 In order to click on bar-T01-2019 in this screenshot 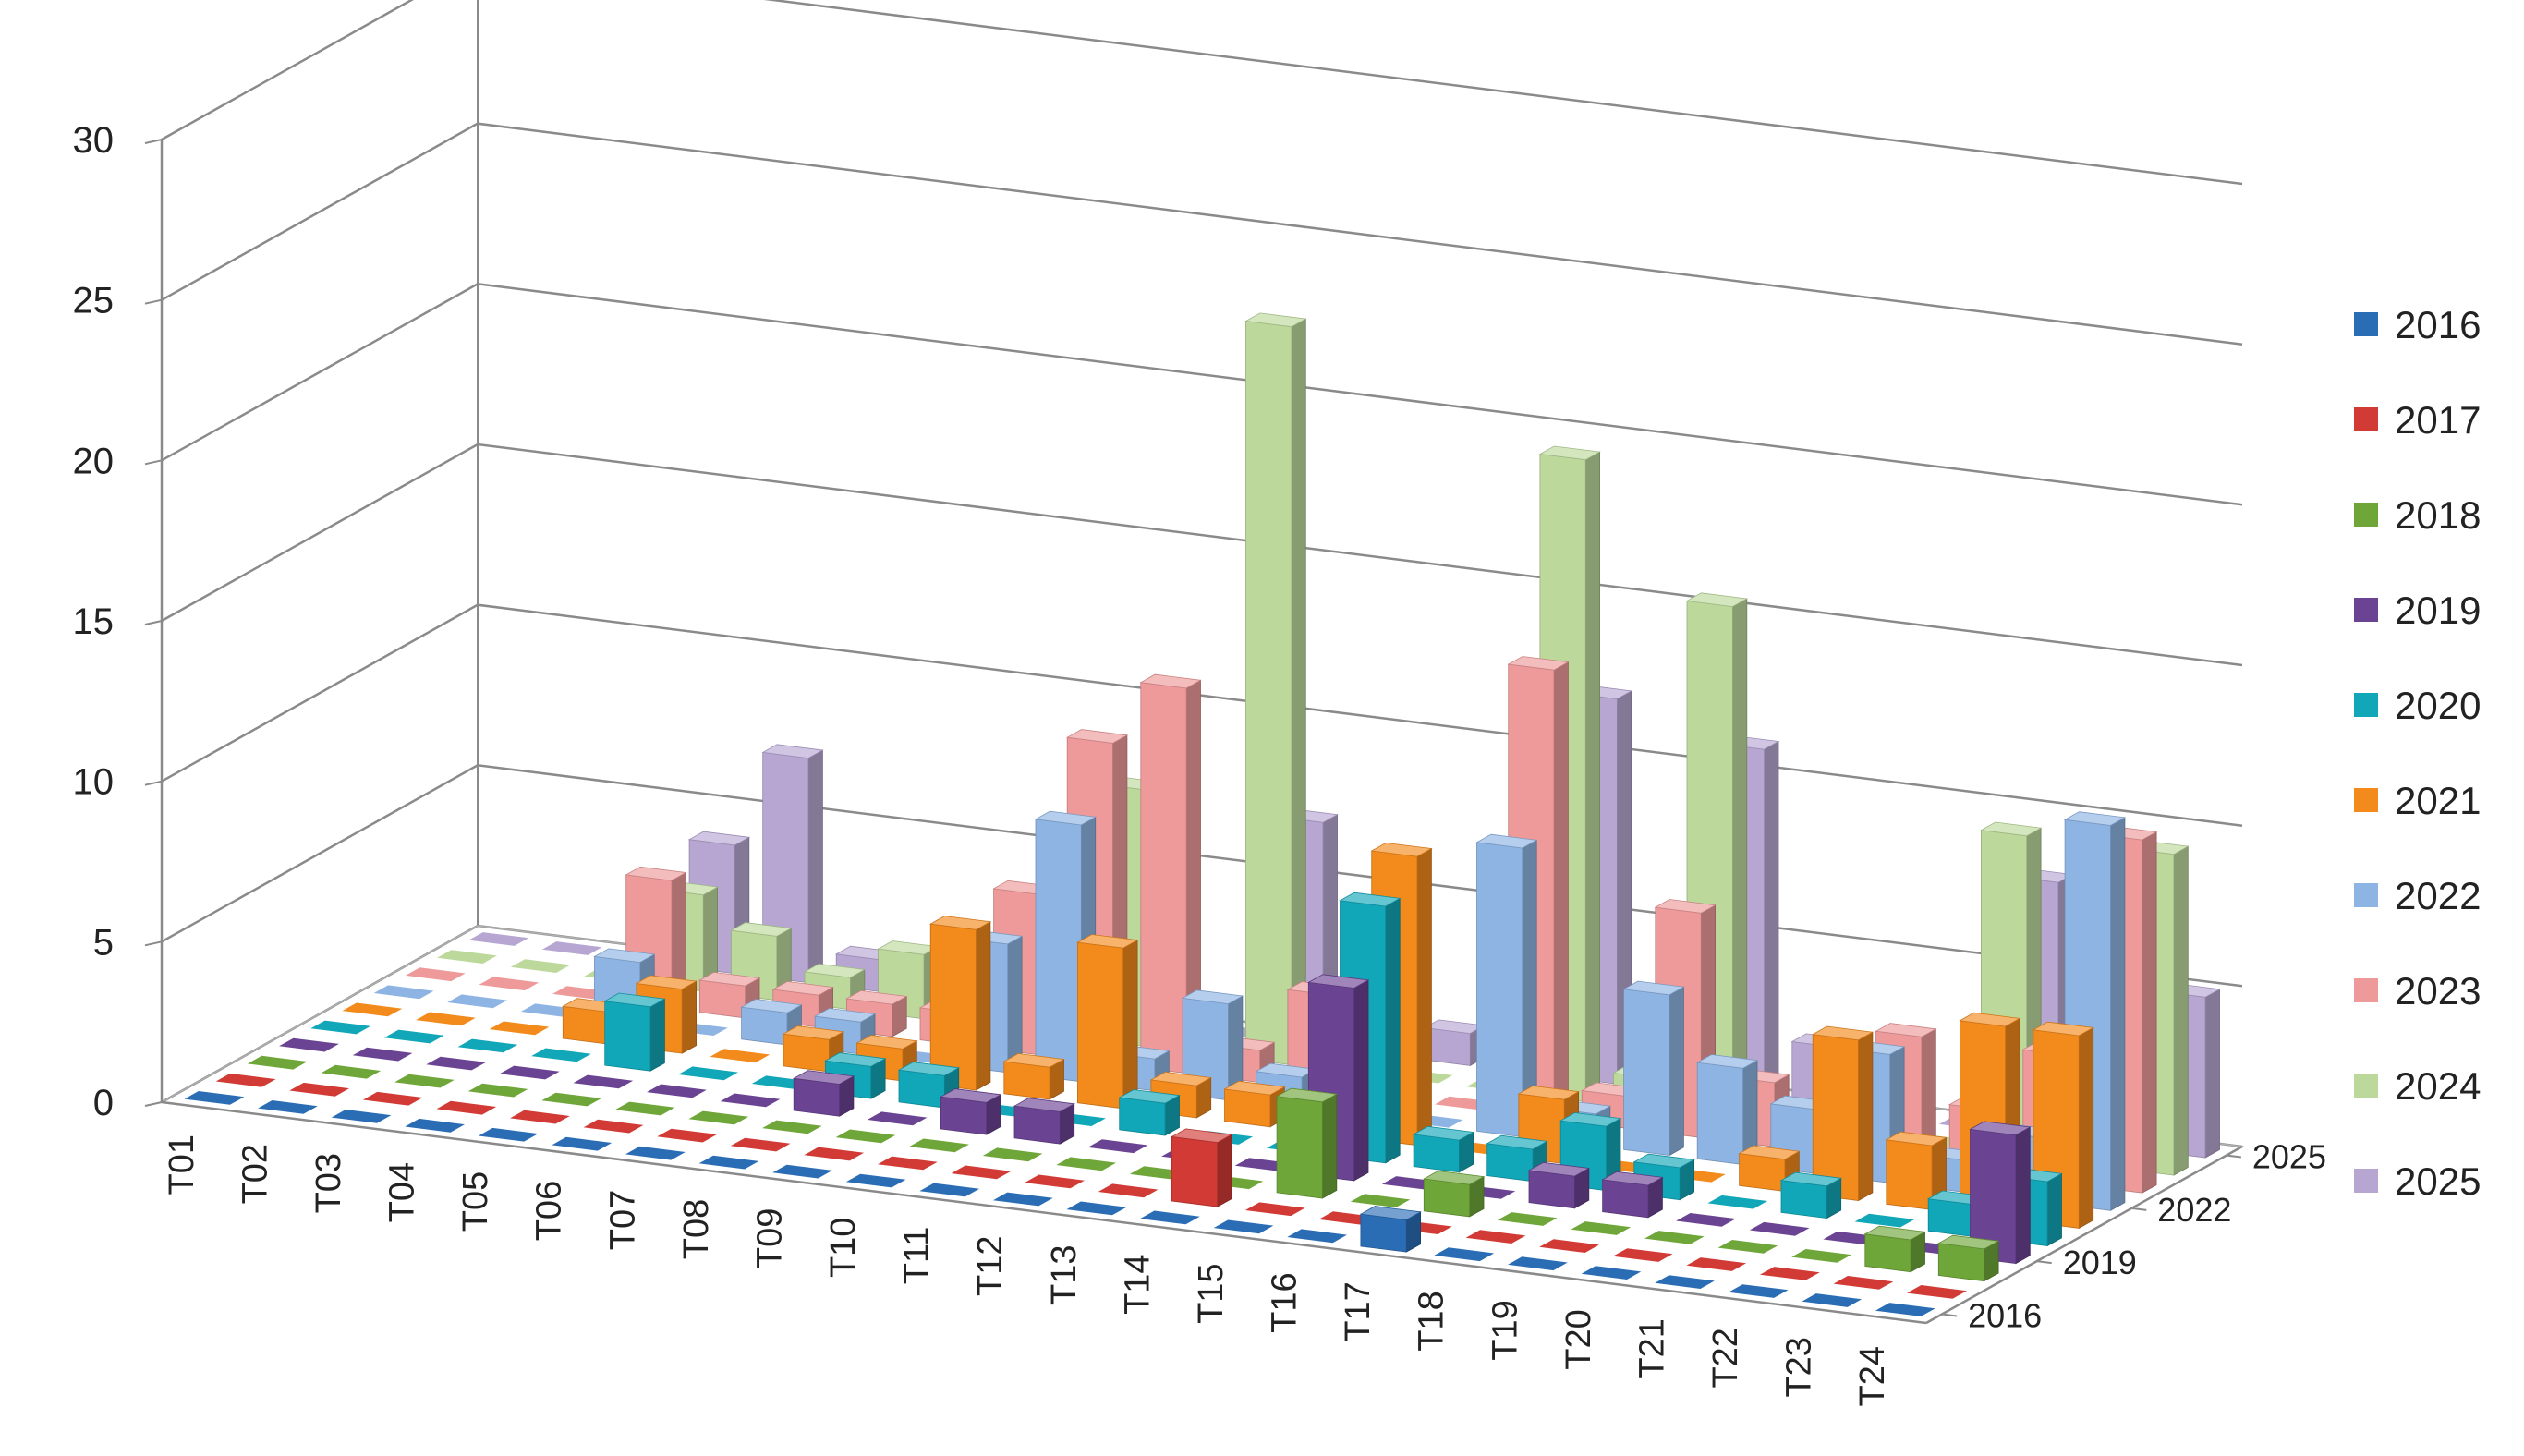, I will do `click(309, 1044)`.